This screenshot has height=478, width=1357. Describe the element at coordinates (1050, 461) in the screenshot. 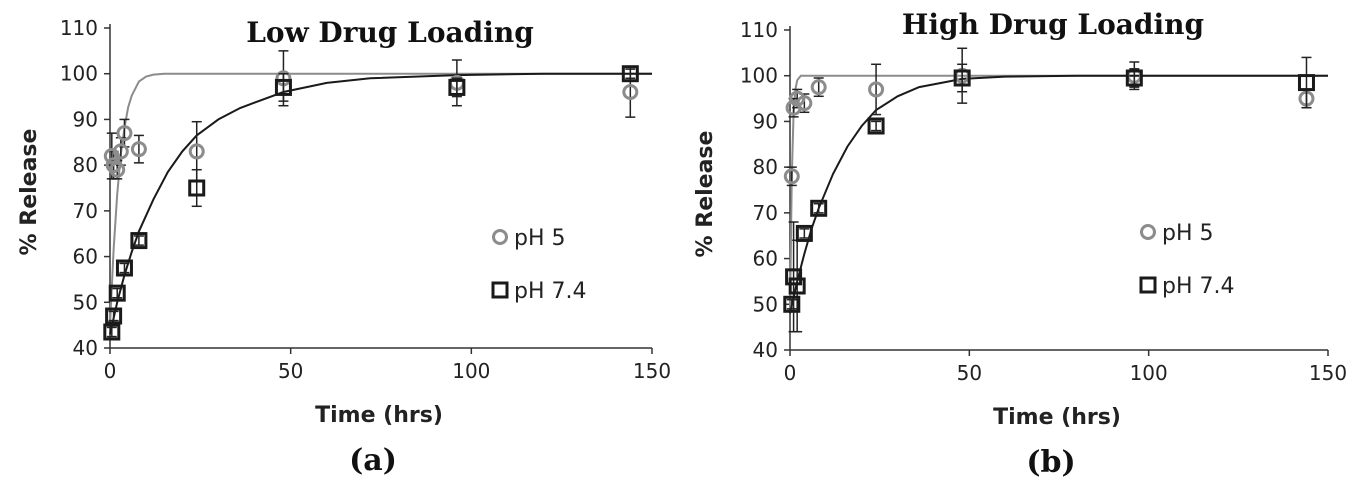

I see `panel-label: (b)` at that location.